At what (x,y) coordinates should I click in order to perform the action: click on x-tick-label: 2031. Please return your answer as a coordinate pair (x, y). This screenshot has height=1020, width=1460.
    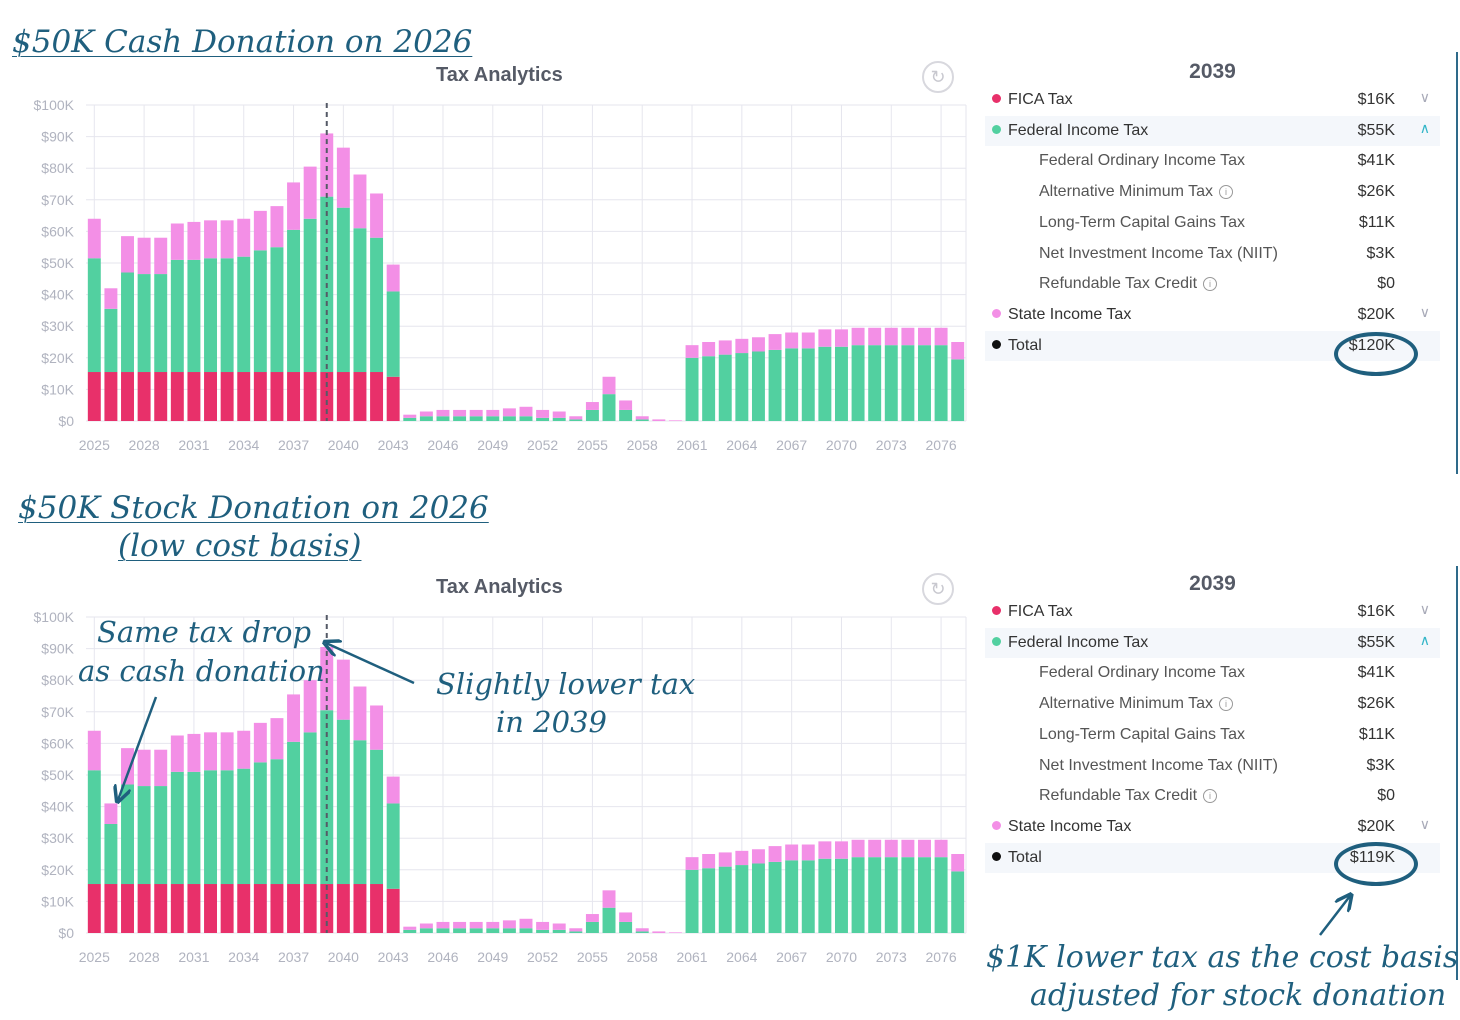
    Looking at the image, I should click on (193, 445).